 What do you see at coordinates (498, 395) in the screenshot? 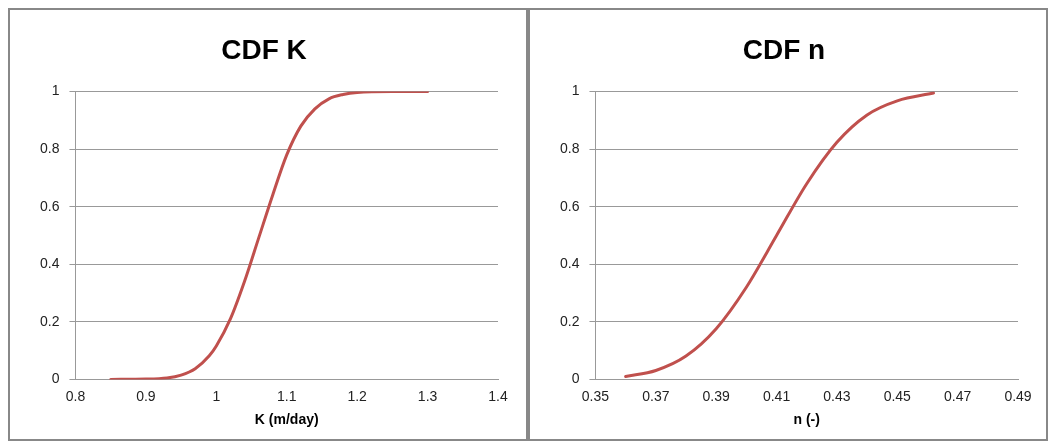
I see `x-tick-label: 1.4` at bounding box center [498, 395].